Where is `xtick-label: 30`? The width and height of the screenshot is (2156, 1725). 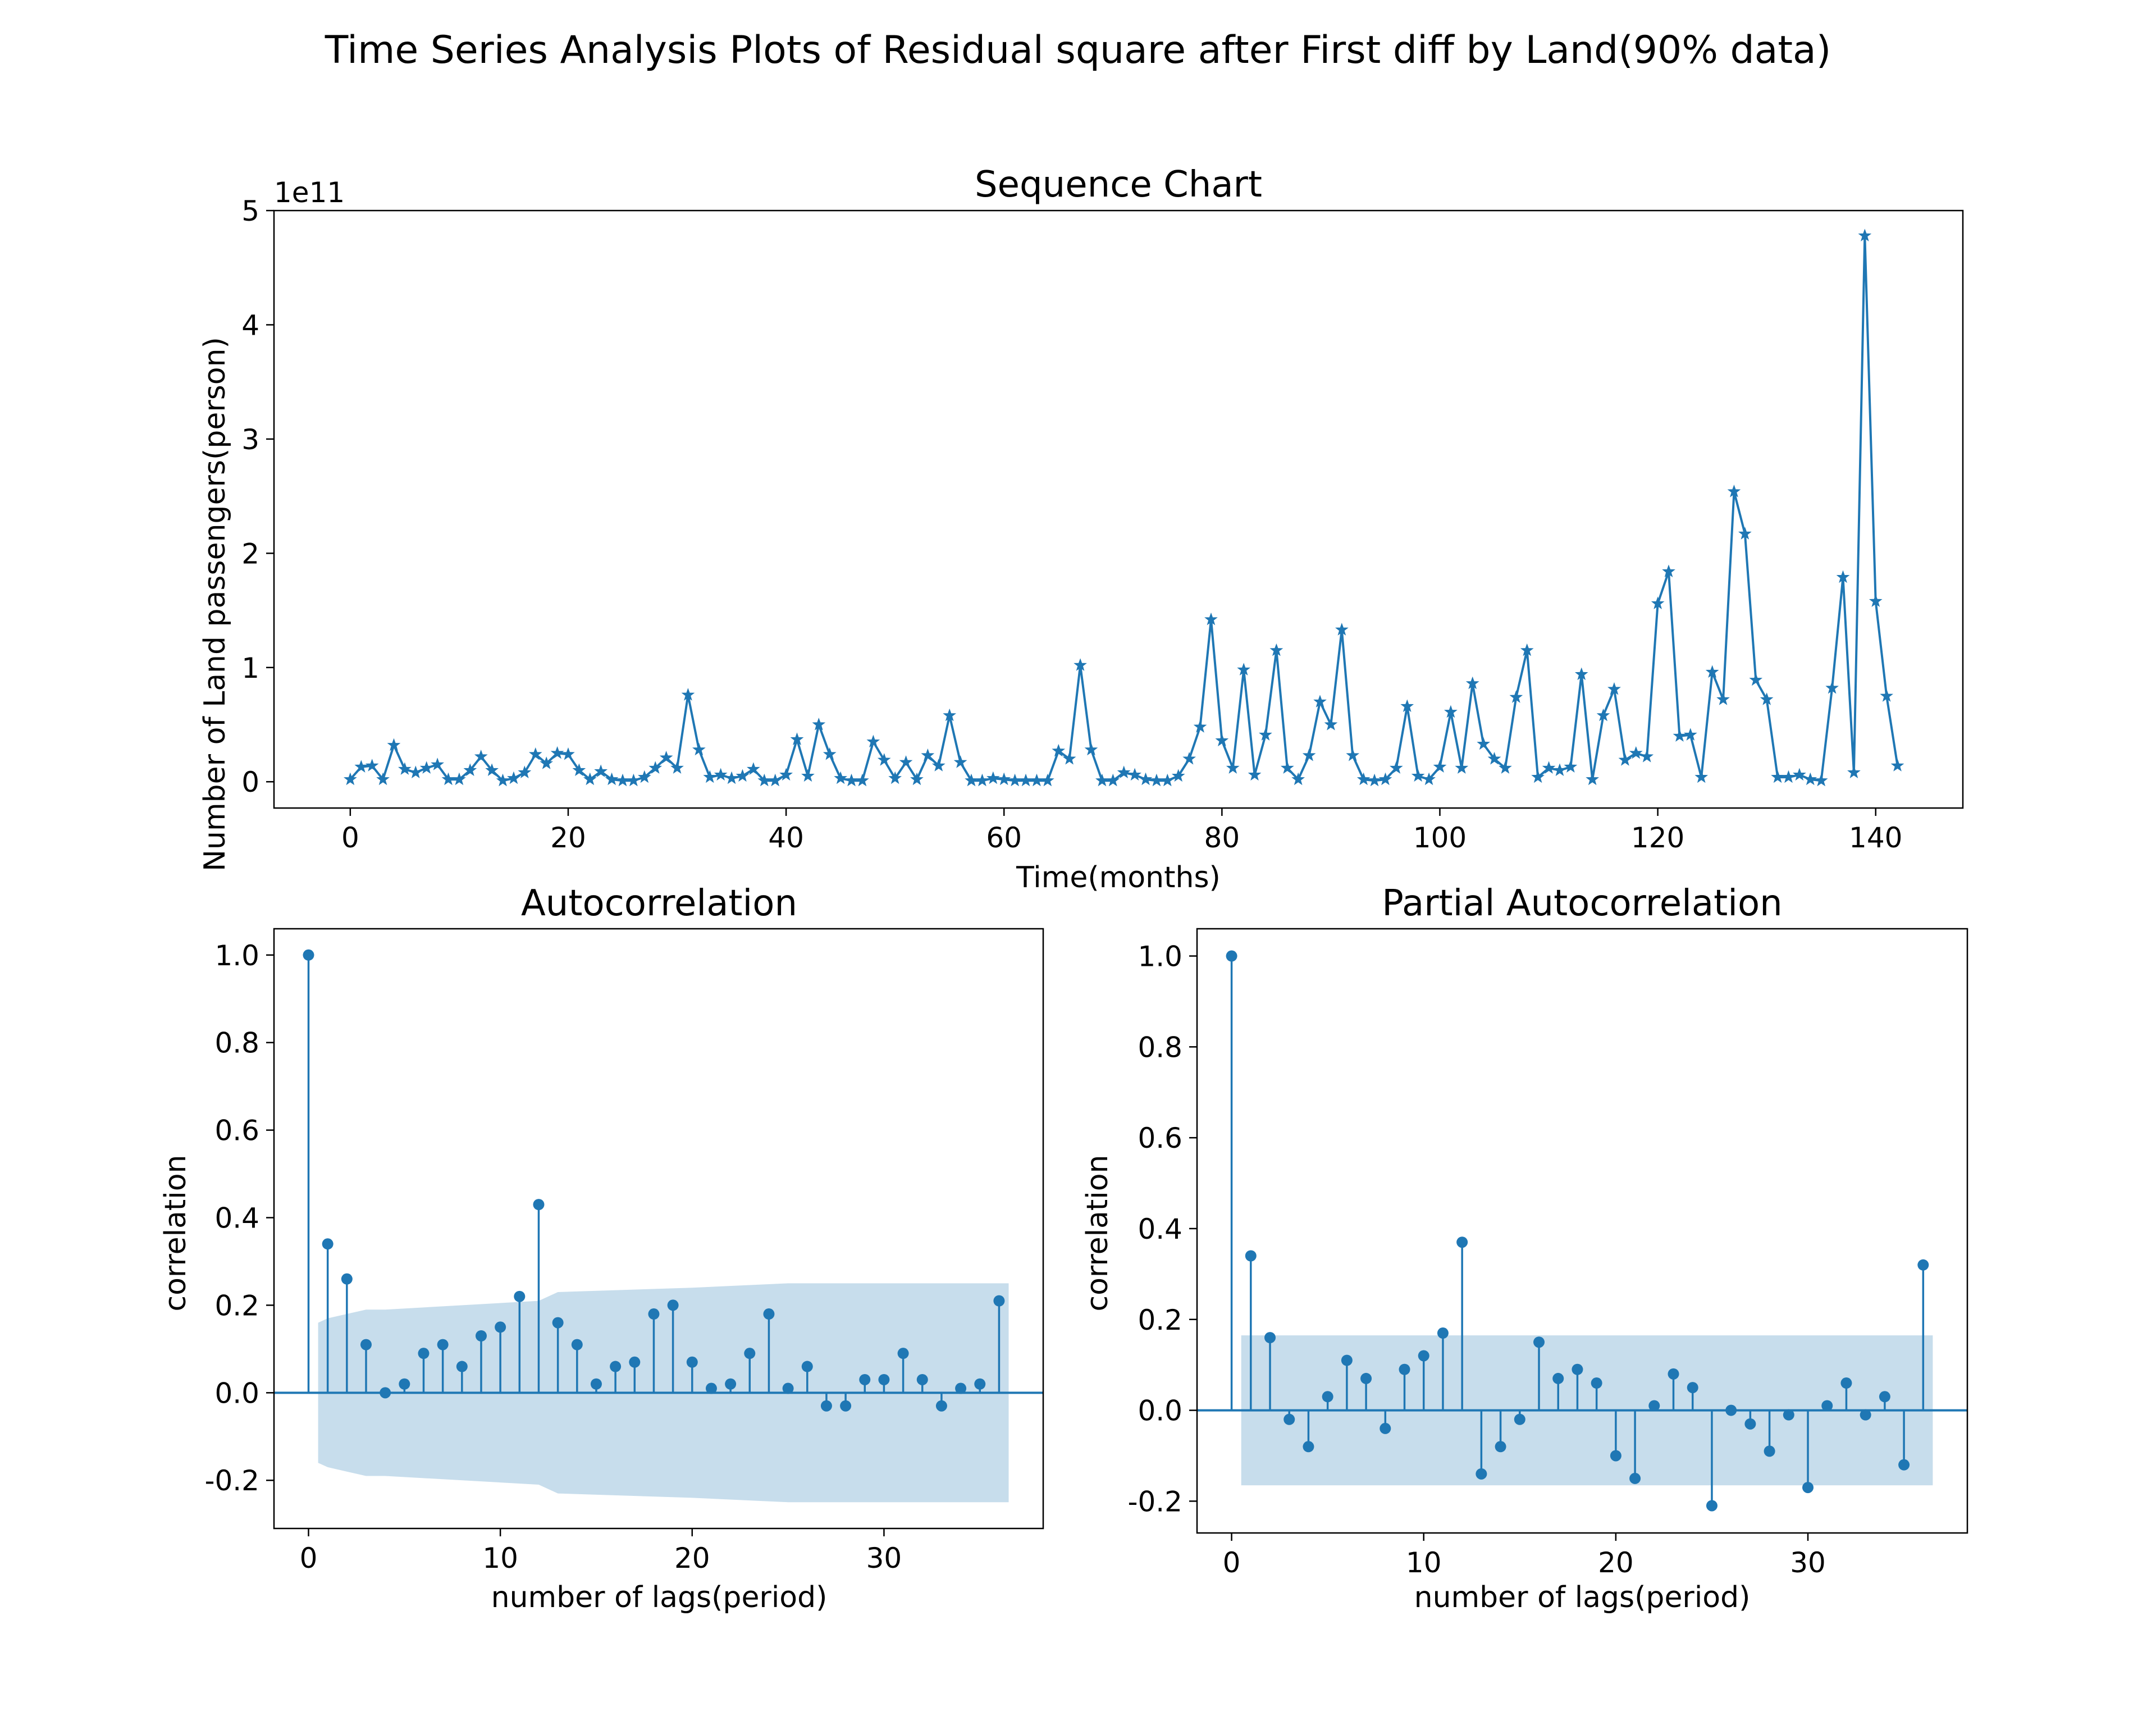
xtick-label: 30 is located at coordinates (884, 1559).